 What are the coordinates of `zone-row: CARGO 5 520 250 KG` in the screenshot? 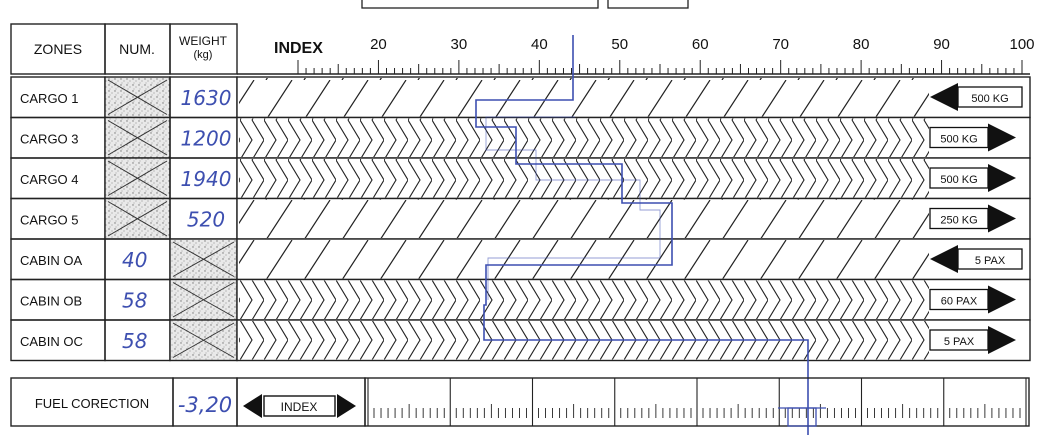 It's located at (520, 218).